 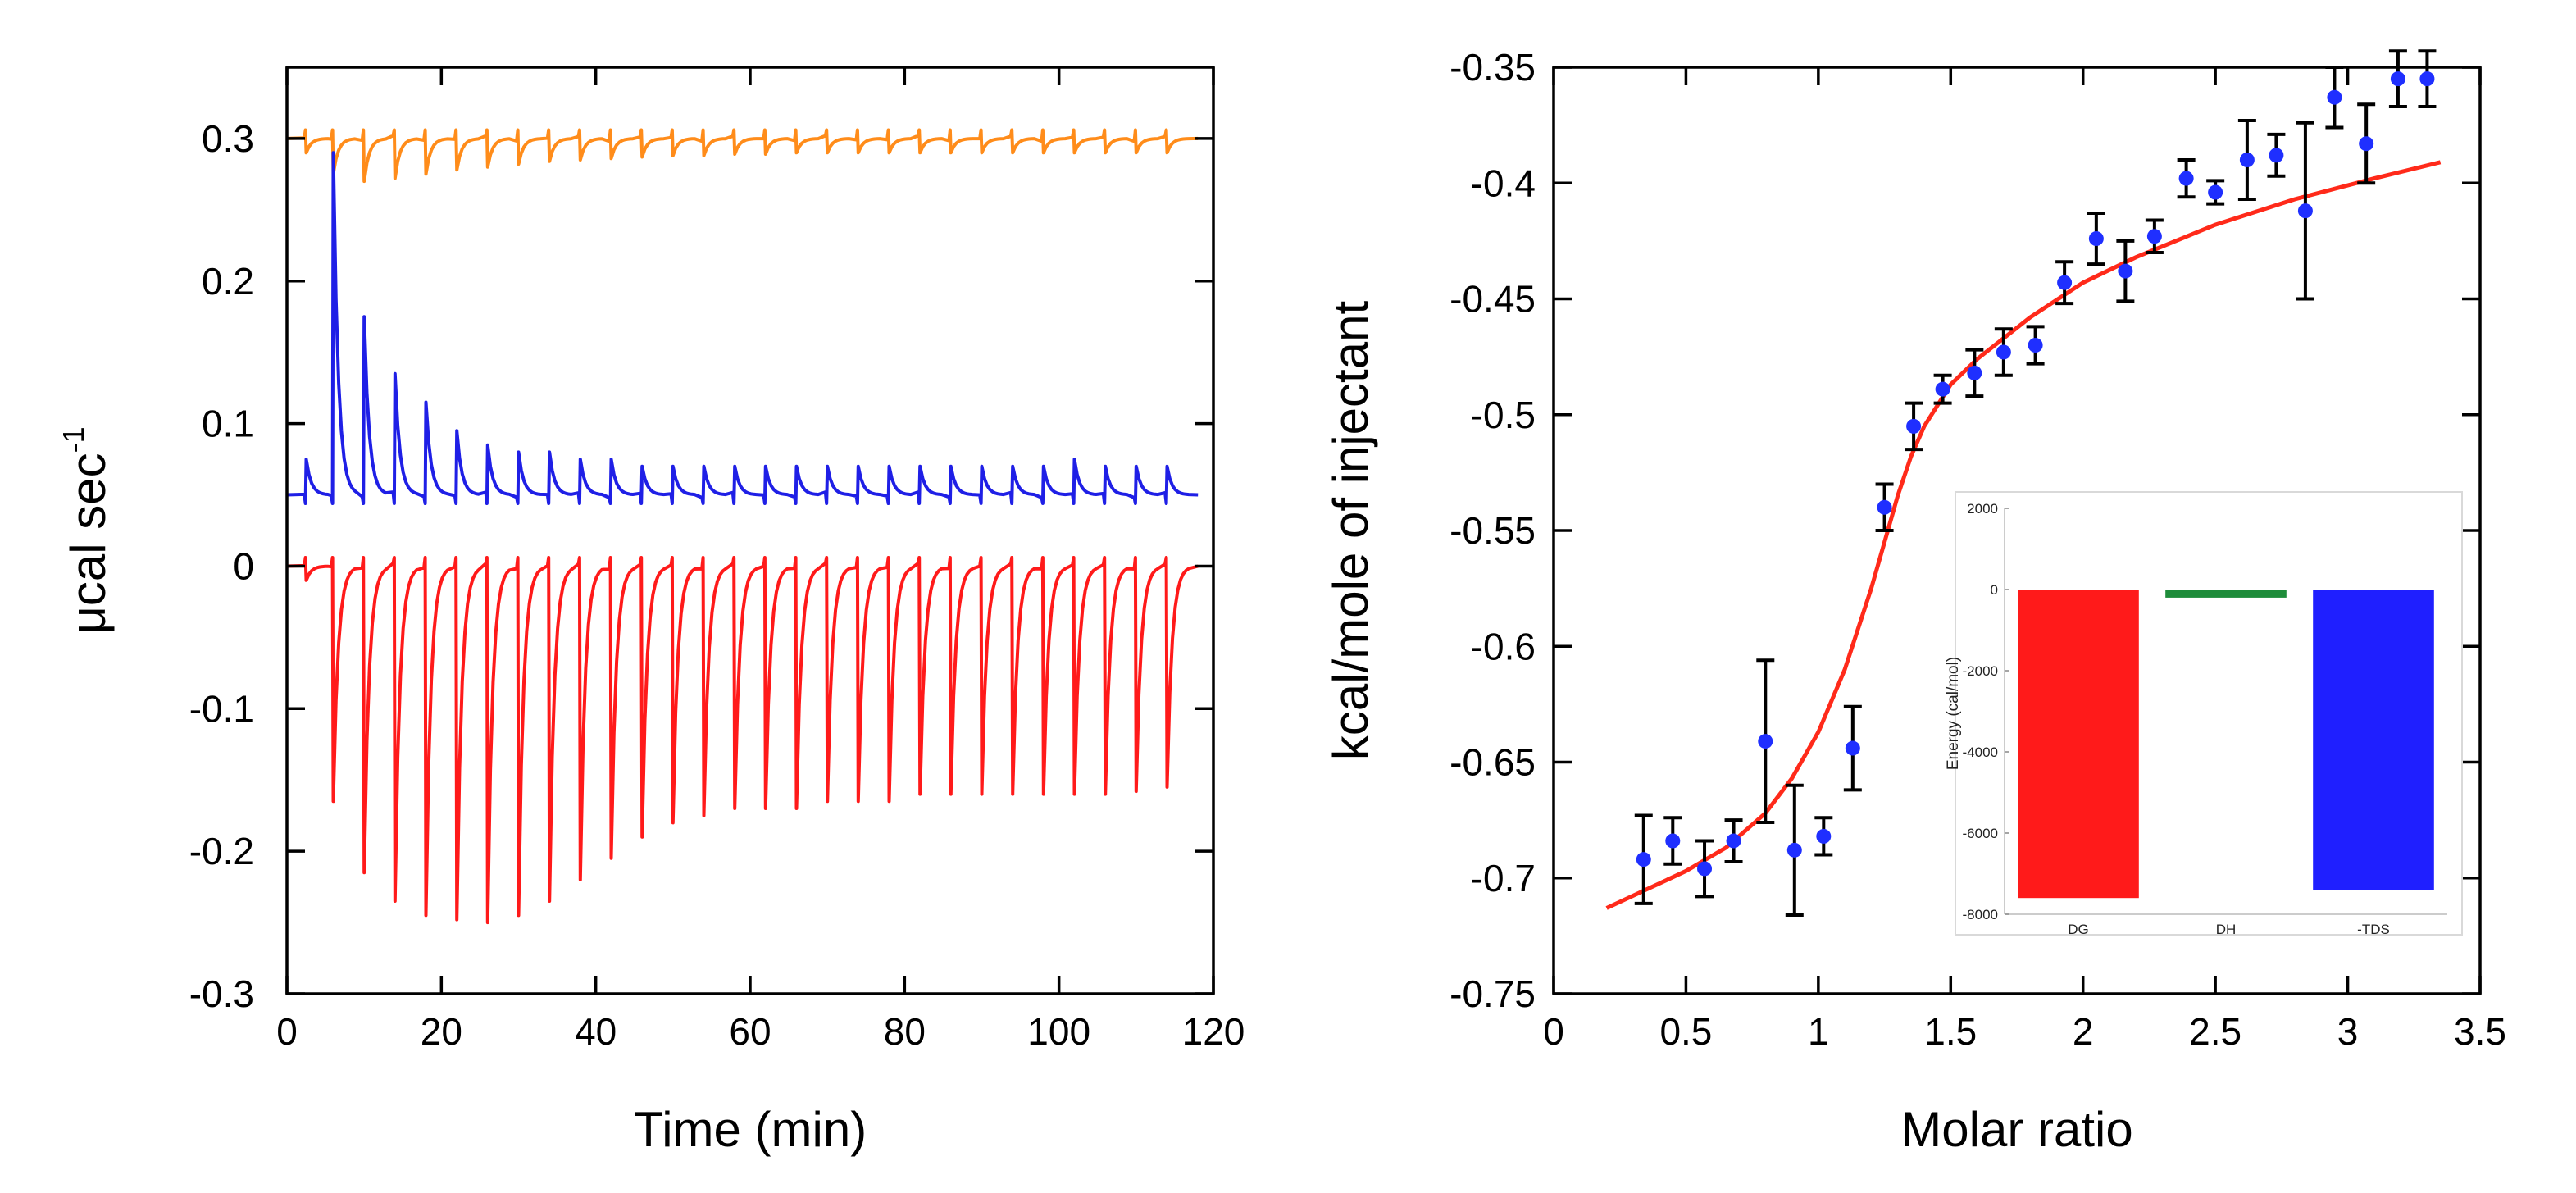 I want to click on isotherm-x-tick-label: 1, so click(x=1818, y=1031).